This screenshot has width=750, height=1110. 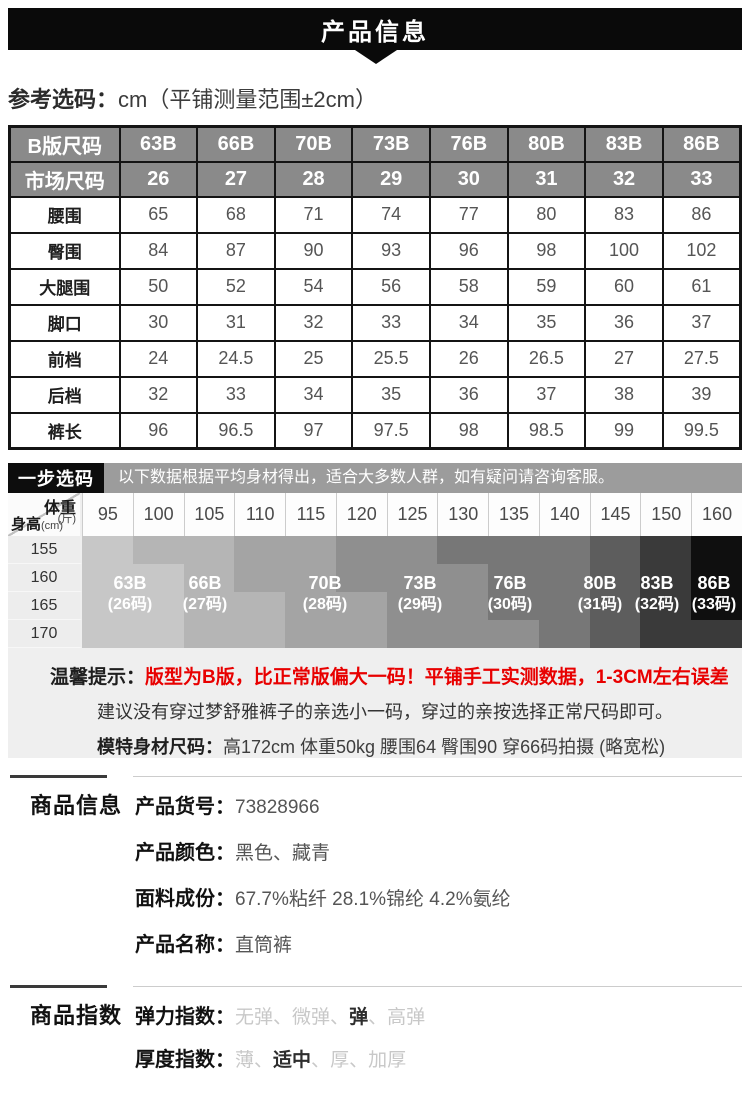 I want to click on band-size: 73B, so click(x=420, y=583).